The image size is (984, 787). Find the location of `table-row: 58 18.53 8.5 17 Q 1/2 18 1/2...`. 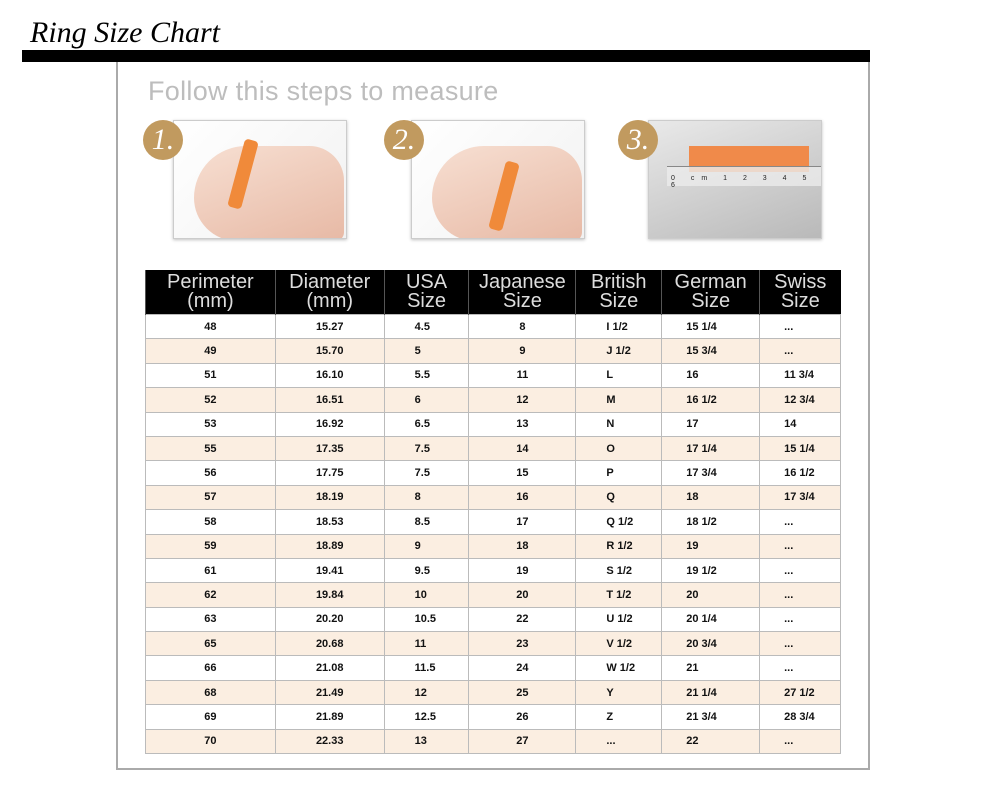

table-row: 58 18.53 8.5 17 Q 1/2 18 1/2... is located at coordinates (493, 522).